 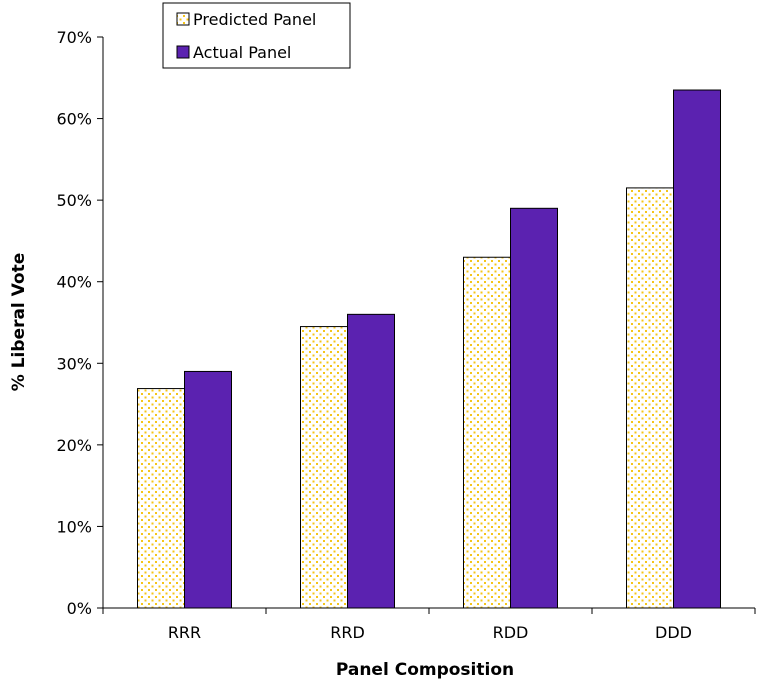 What do you see at coordinates (511, 632) in the screenshot?
I see `x-tick-label: RDD` at bounding box center [511, 632].